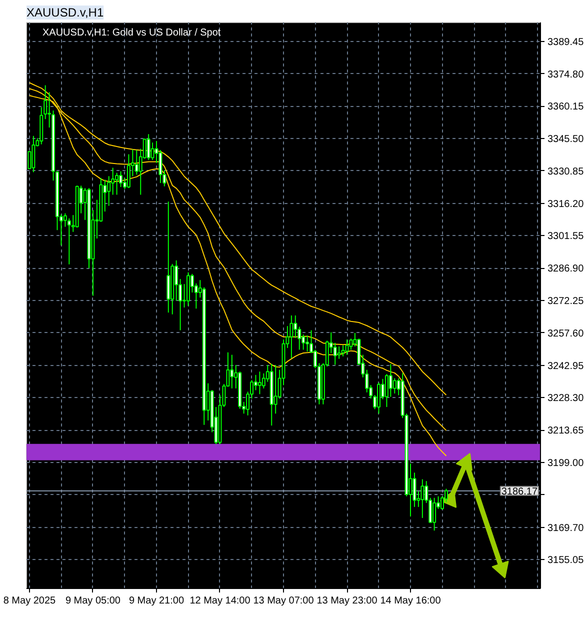 The width and height of the screenshot is (585, 624). I want to click on y-tick-label: 3199.00, so click(566, 463).